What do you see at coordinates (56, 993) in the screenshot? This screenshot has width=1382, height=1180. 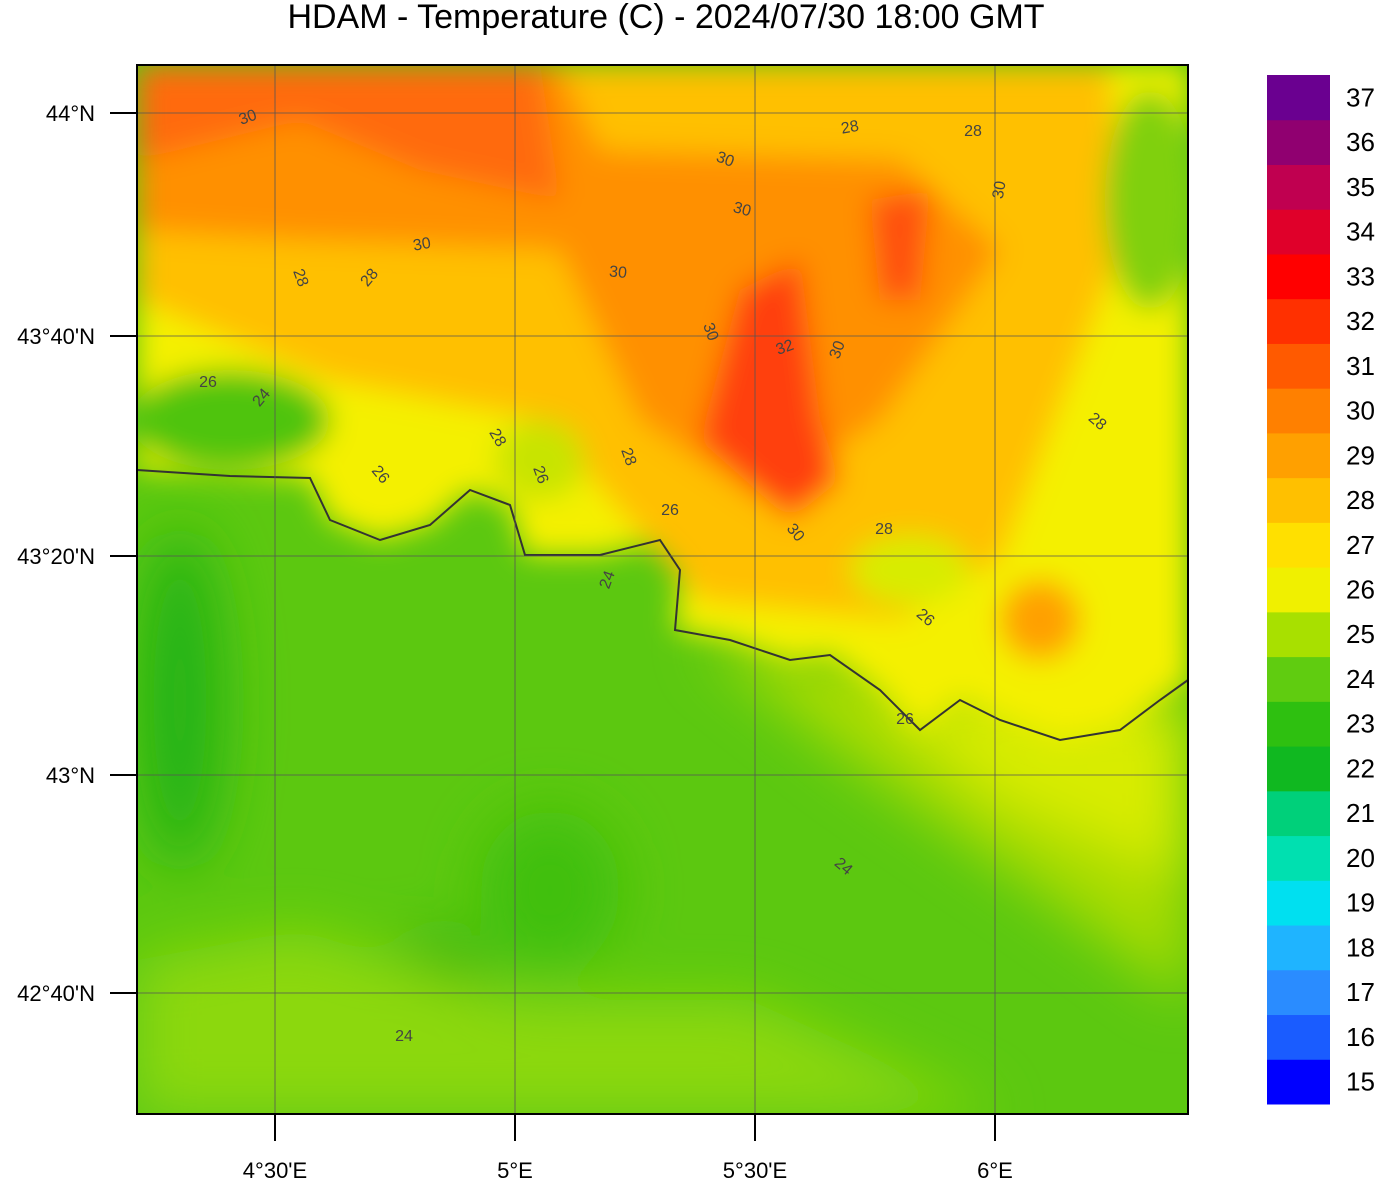 I see `lat-label: 42°40'N` at bounding box center [56, 993].